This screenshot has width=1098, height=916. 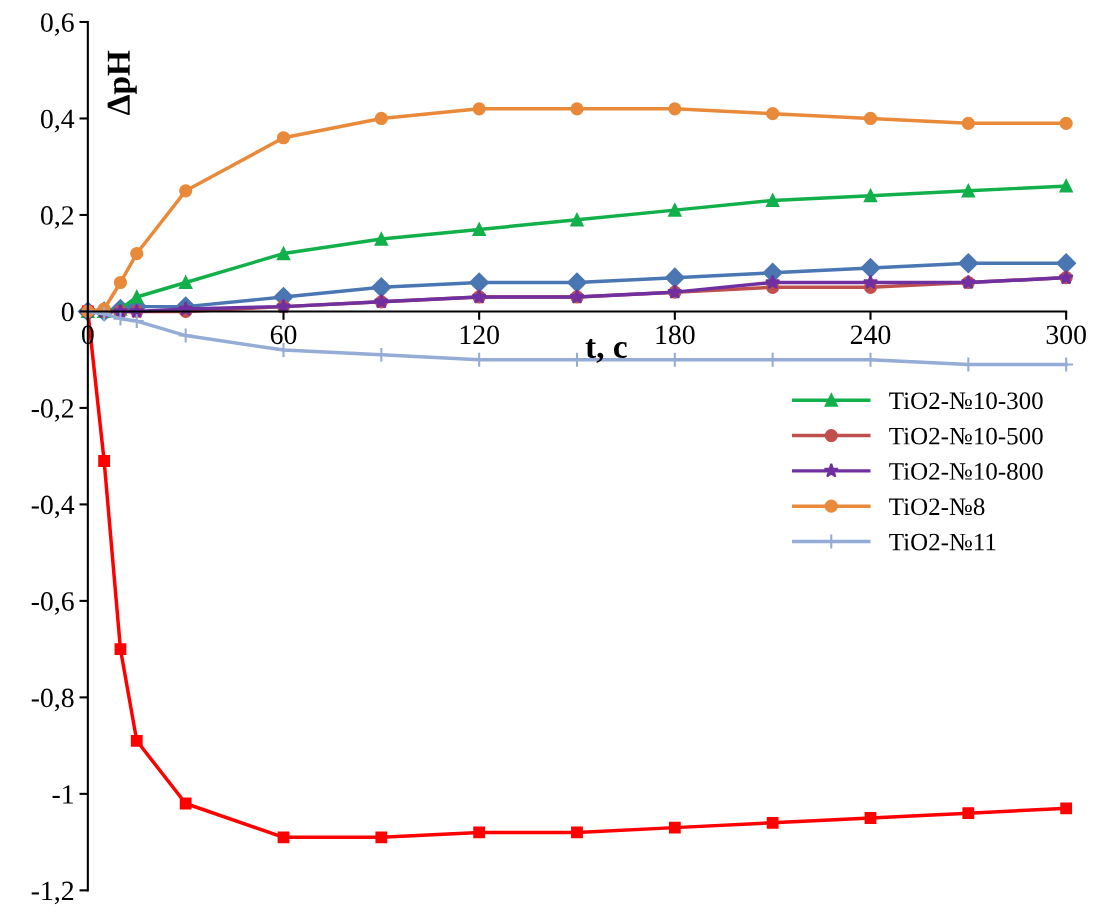 I want to click on y-tick-label: -1,2, so click(x=52, y=893).